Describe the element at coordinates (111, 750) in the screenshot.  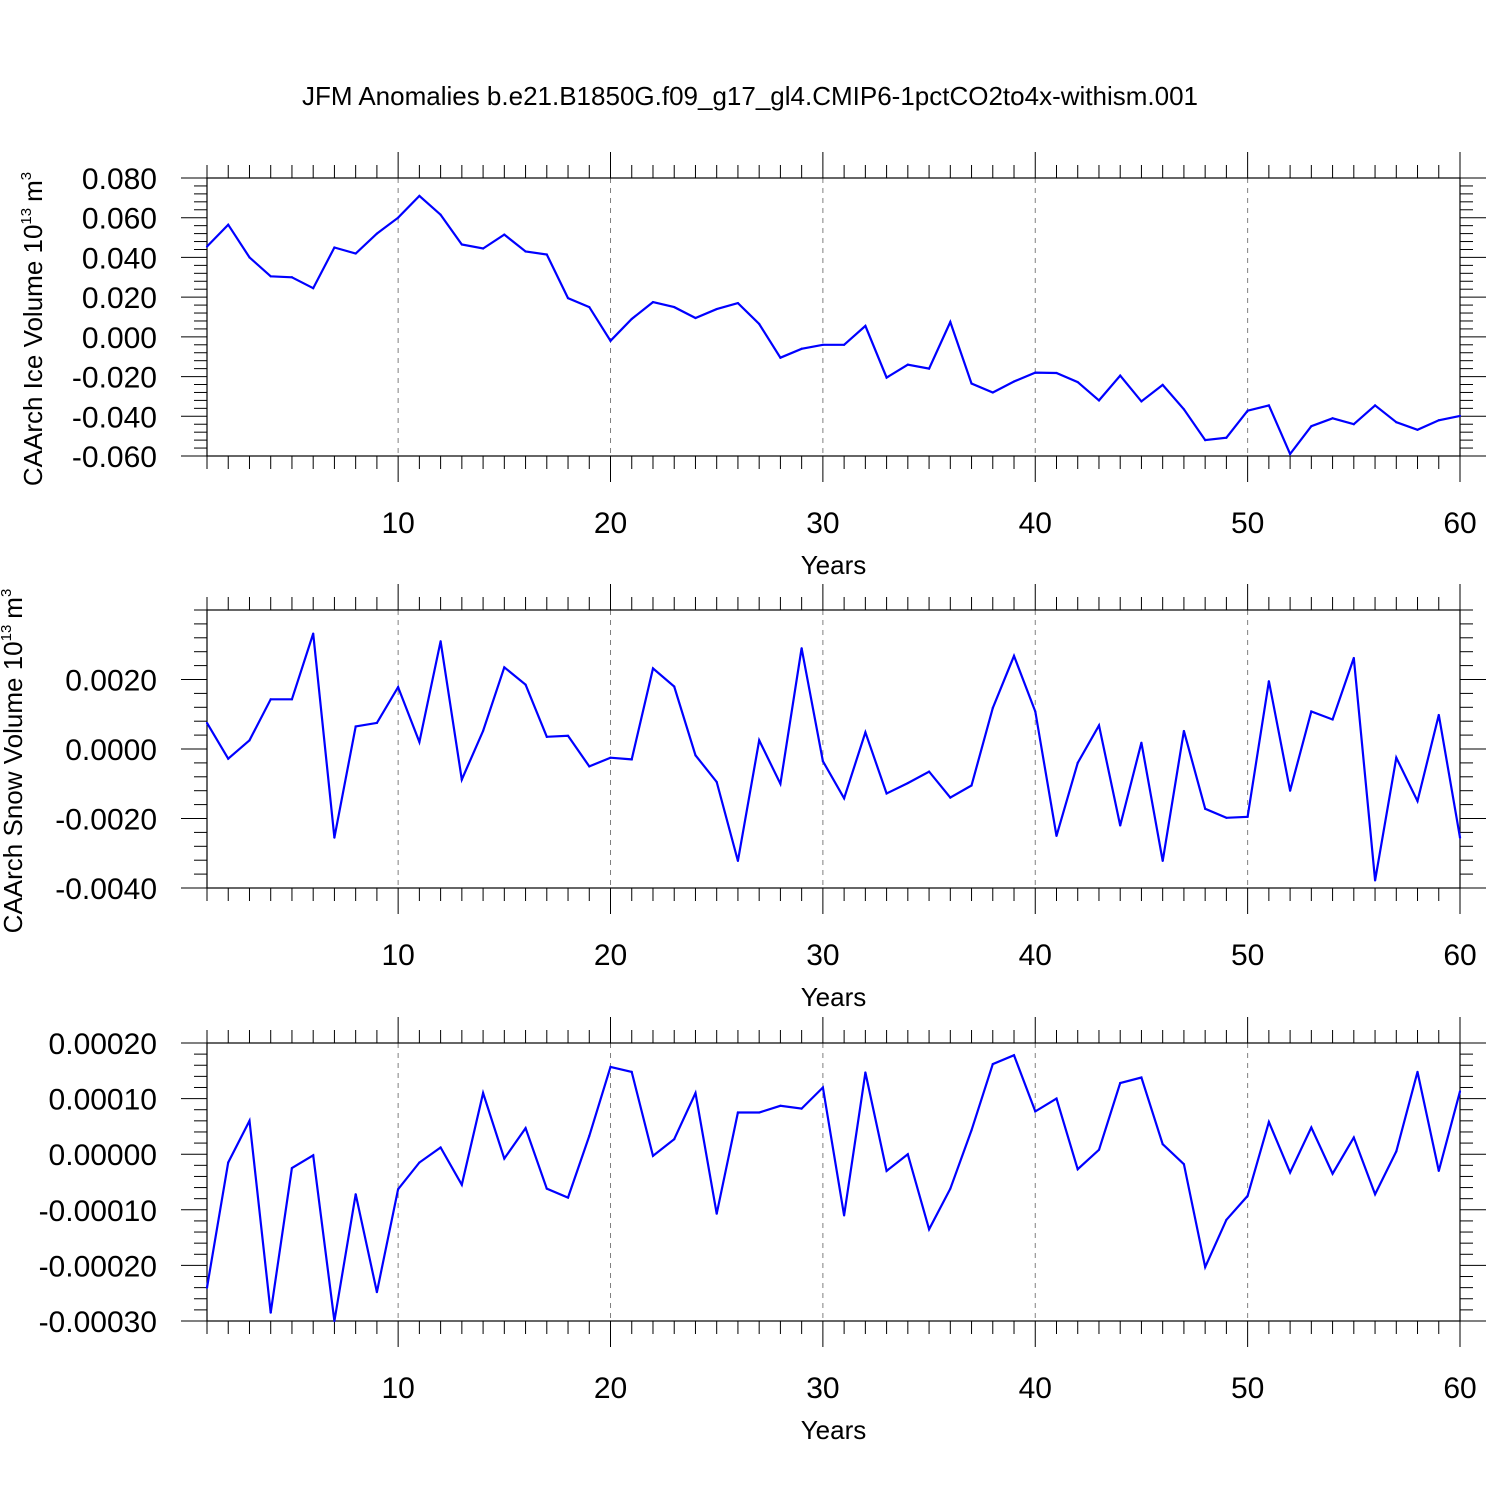
I see `y-tick-label: 0.0000` at that location.